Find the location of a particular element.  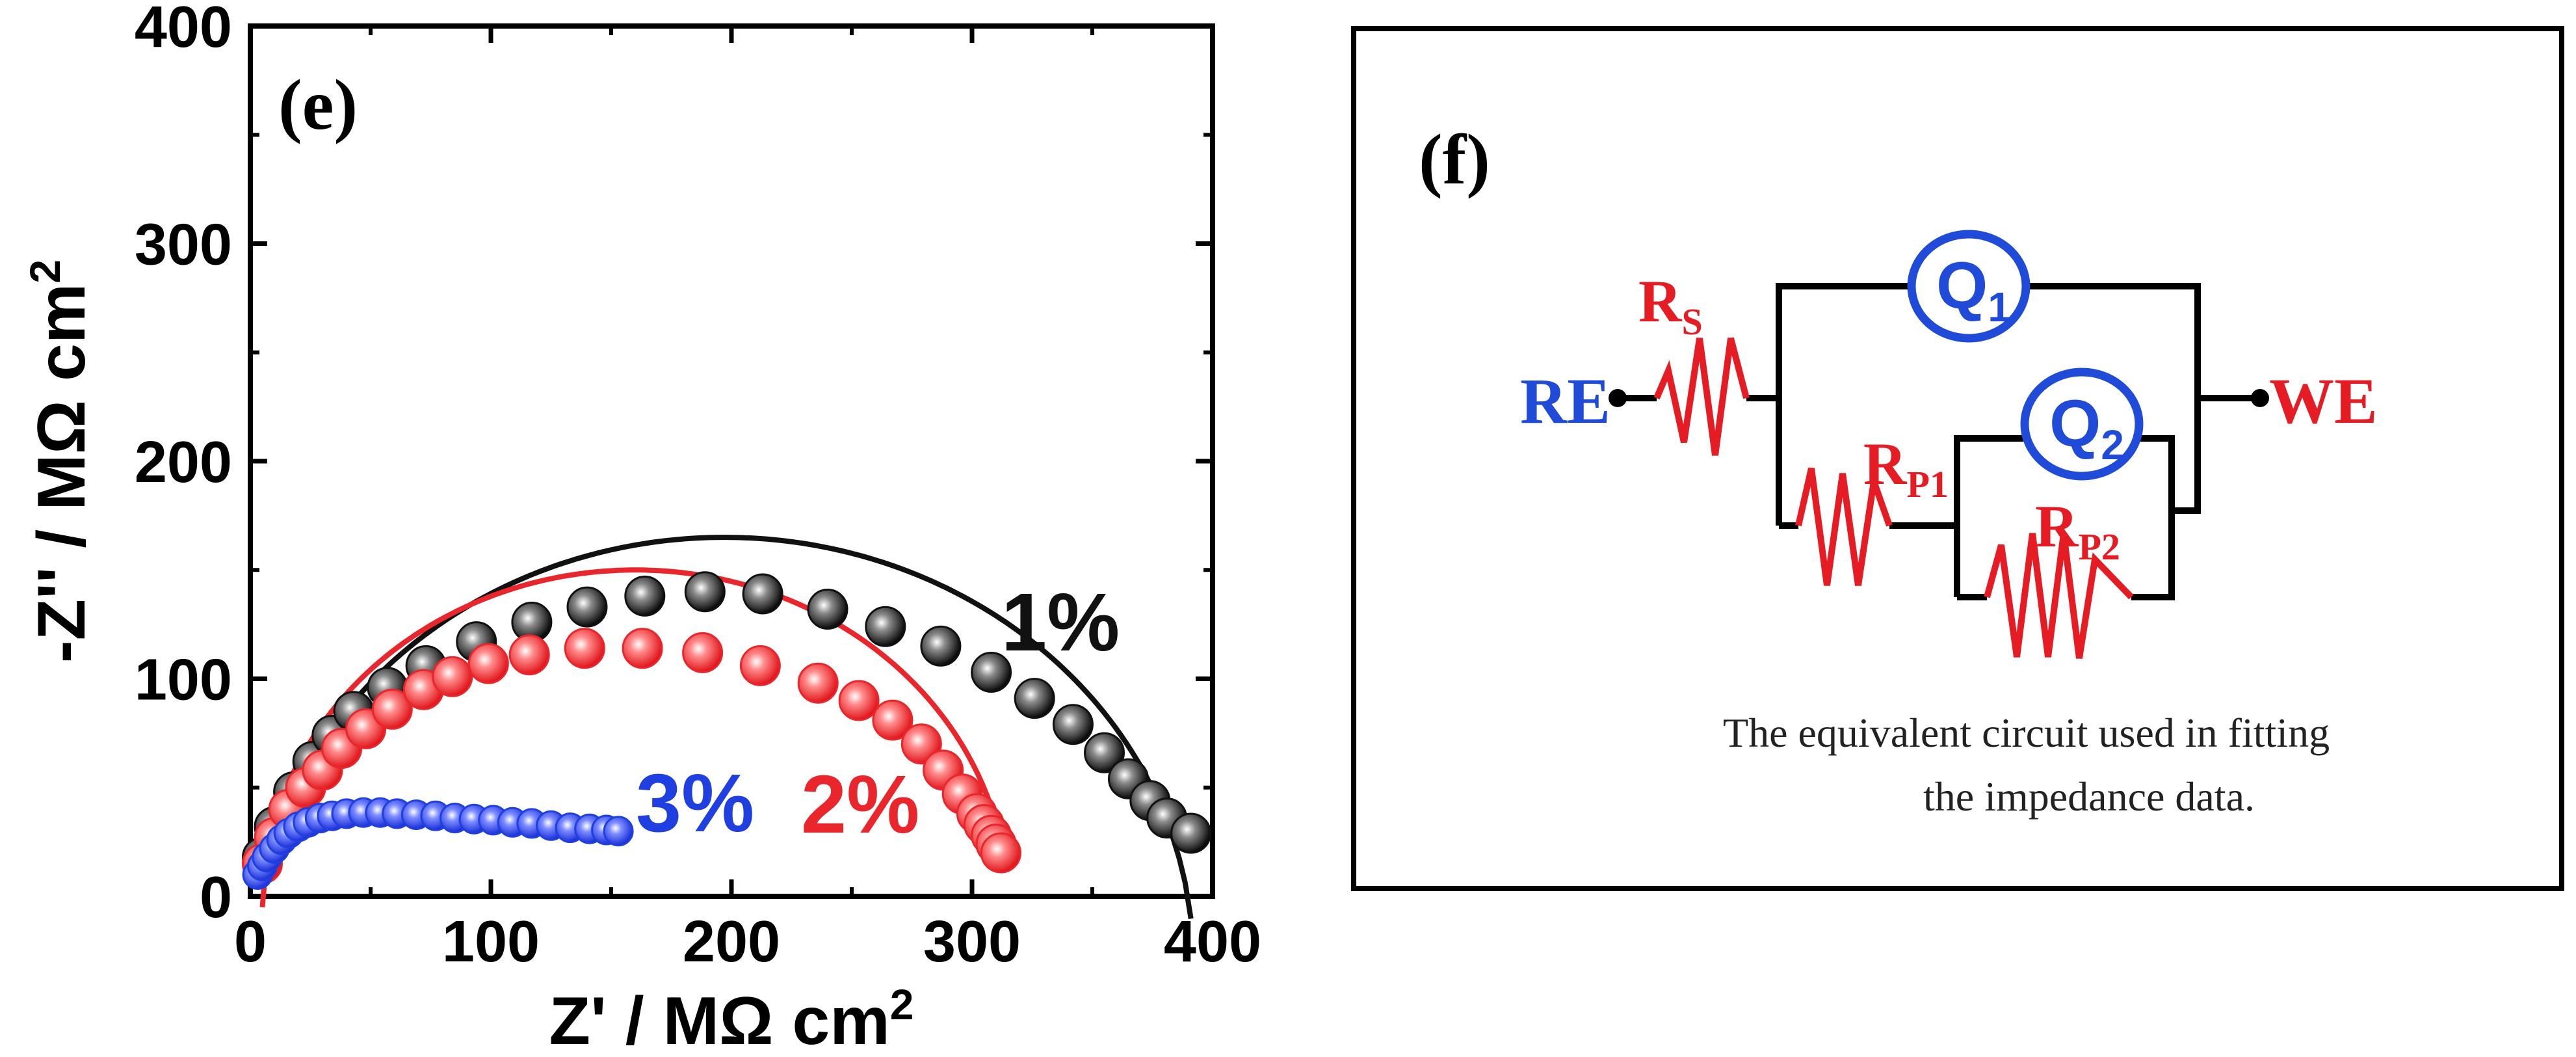

svg-text: Q2 is located at coordinates (2086, 427).